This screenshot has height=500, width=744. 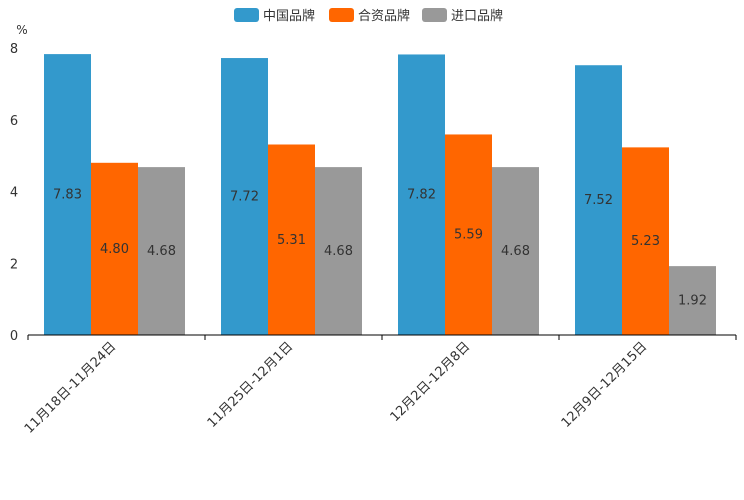 What do you see at coordinates (605, 385) in the screenshot?
I see `x-category-label: 12月9日-12月15日` at bounding box center [605, 385].